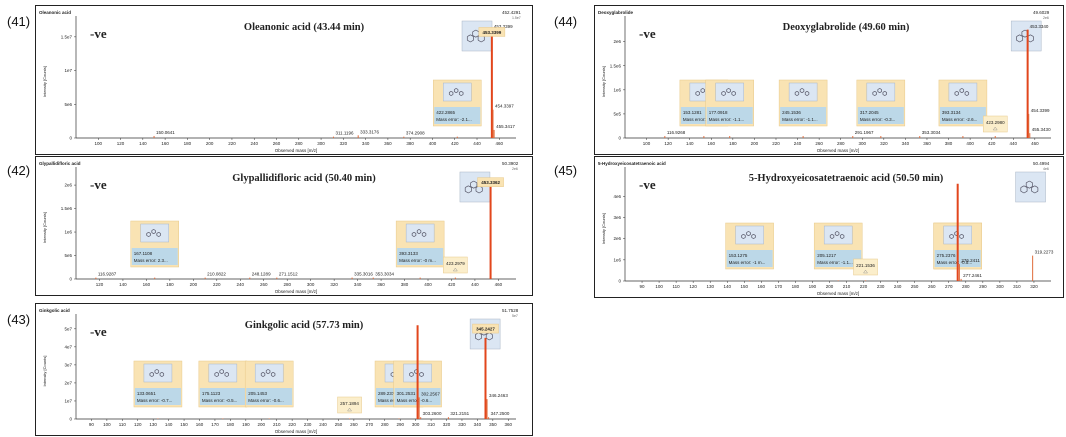  What do you see at coordinates (643, 286) in the screenshot?
I see `x-tick-label: 90` at bounding box center [643, 286].